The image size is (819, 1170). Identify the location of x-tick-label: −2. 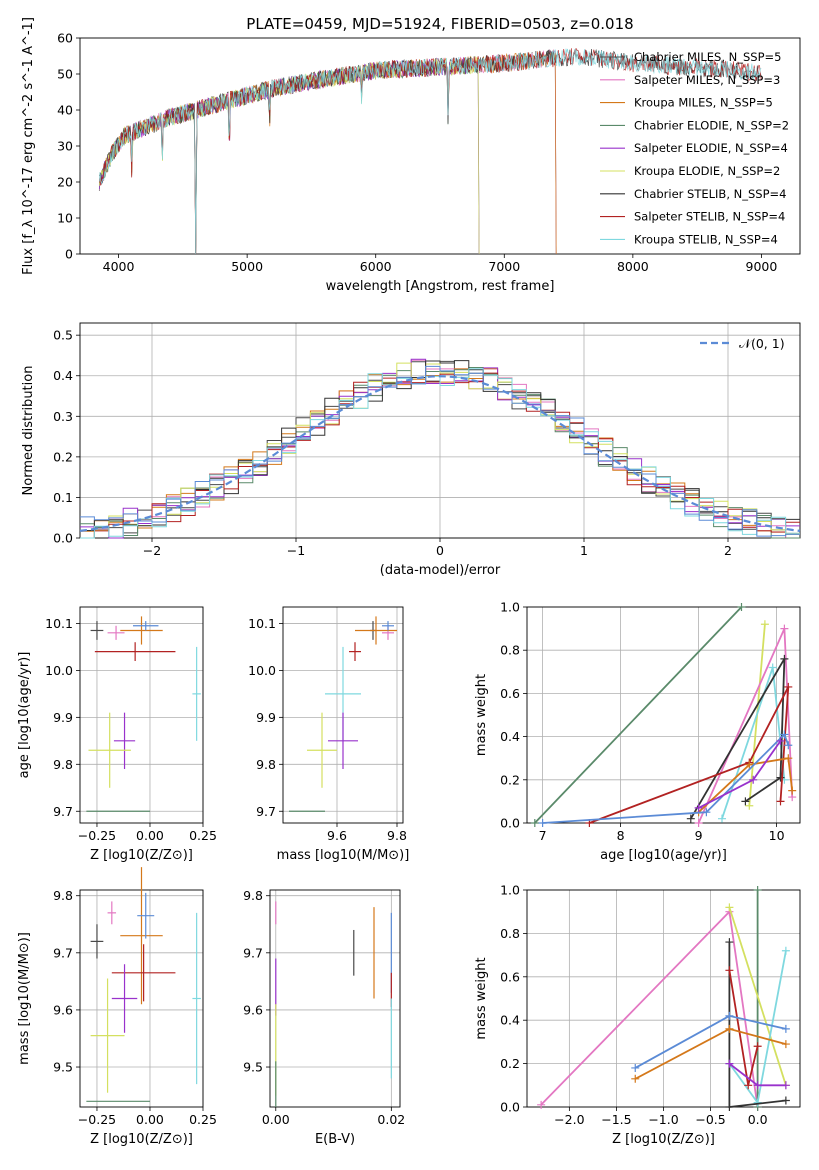
(152, 550).